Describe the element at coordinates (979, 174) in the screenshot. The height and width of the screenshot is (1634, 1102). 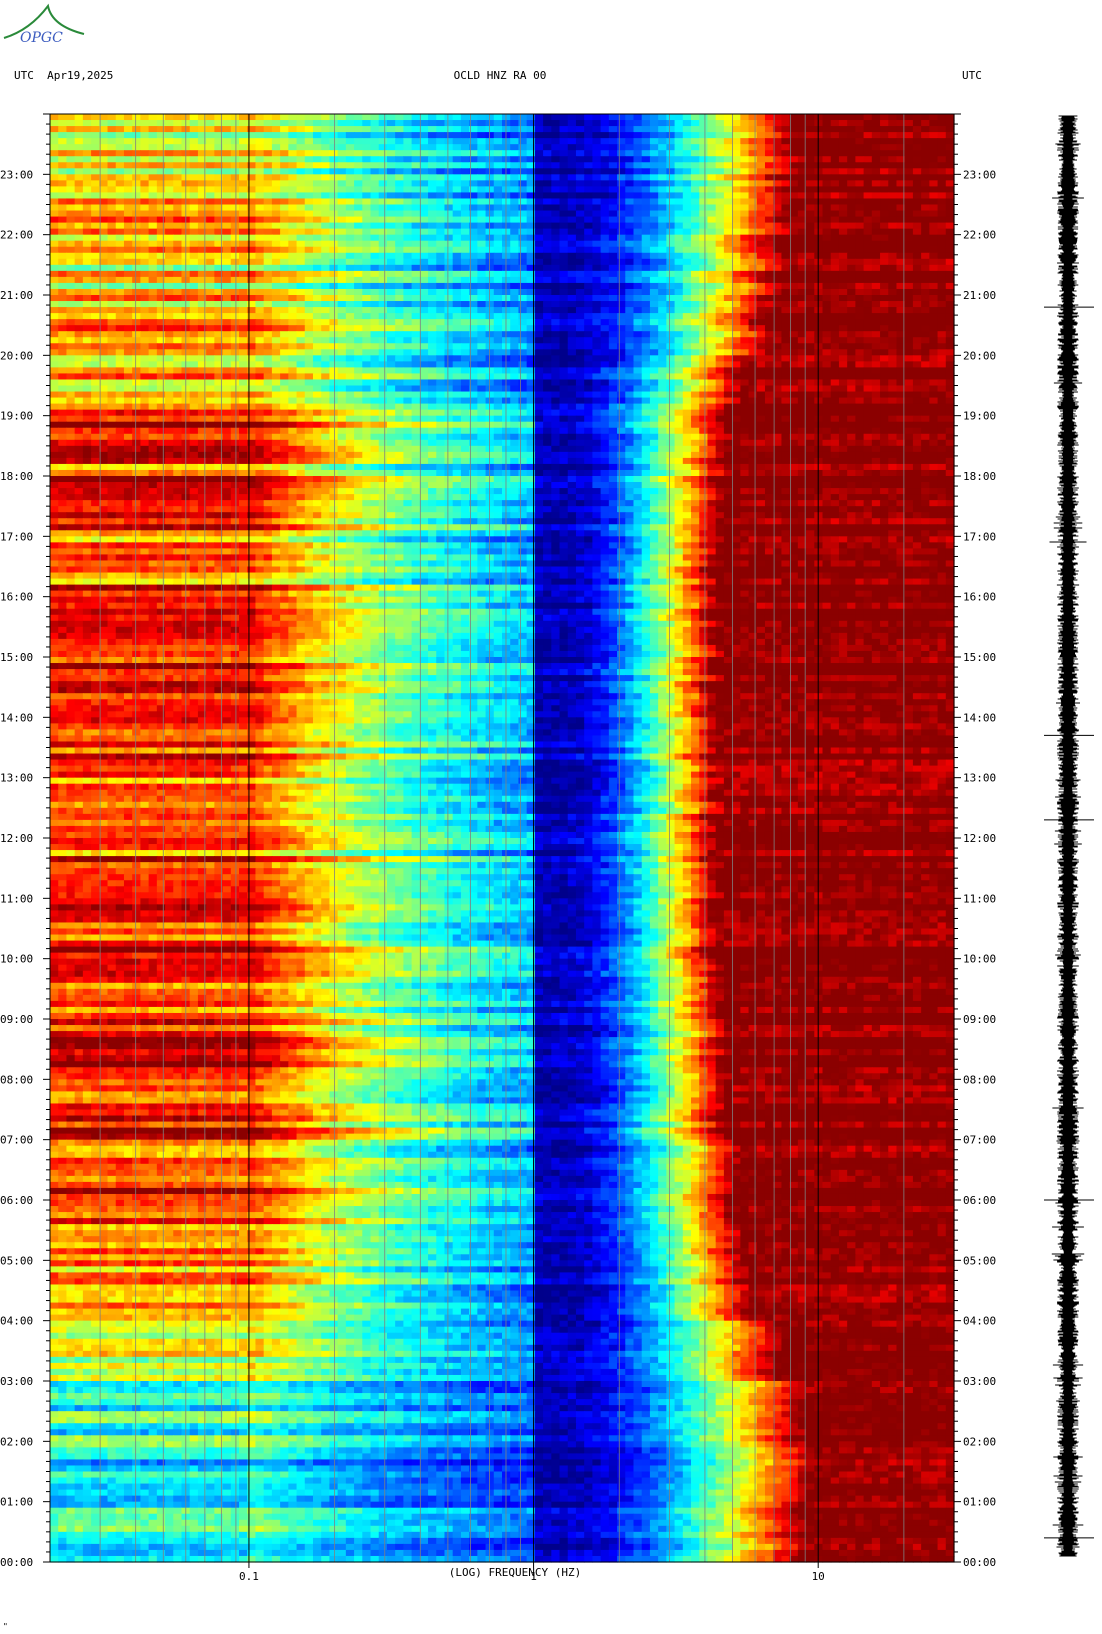
I see `y-tick-label-right: 23:00` at that location.